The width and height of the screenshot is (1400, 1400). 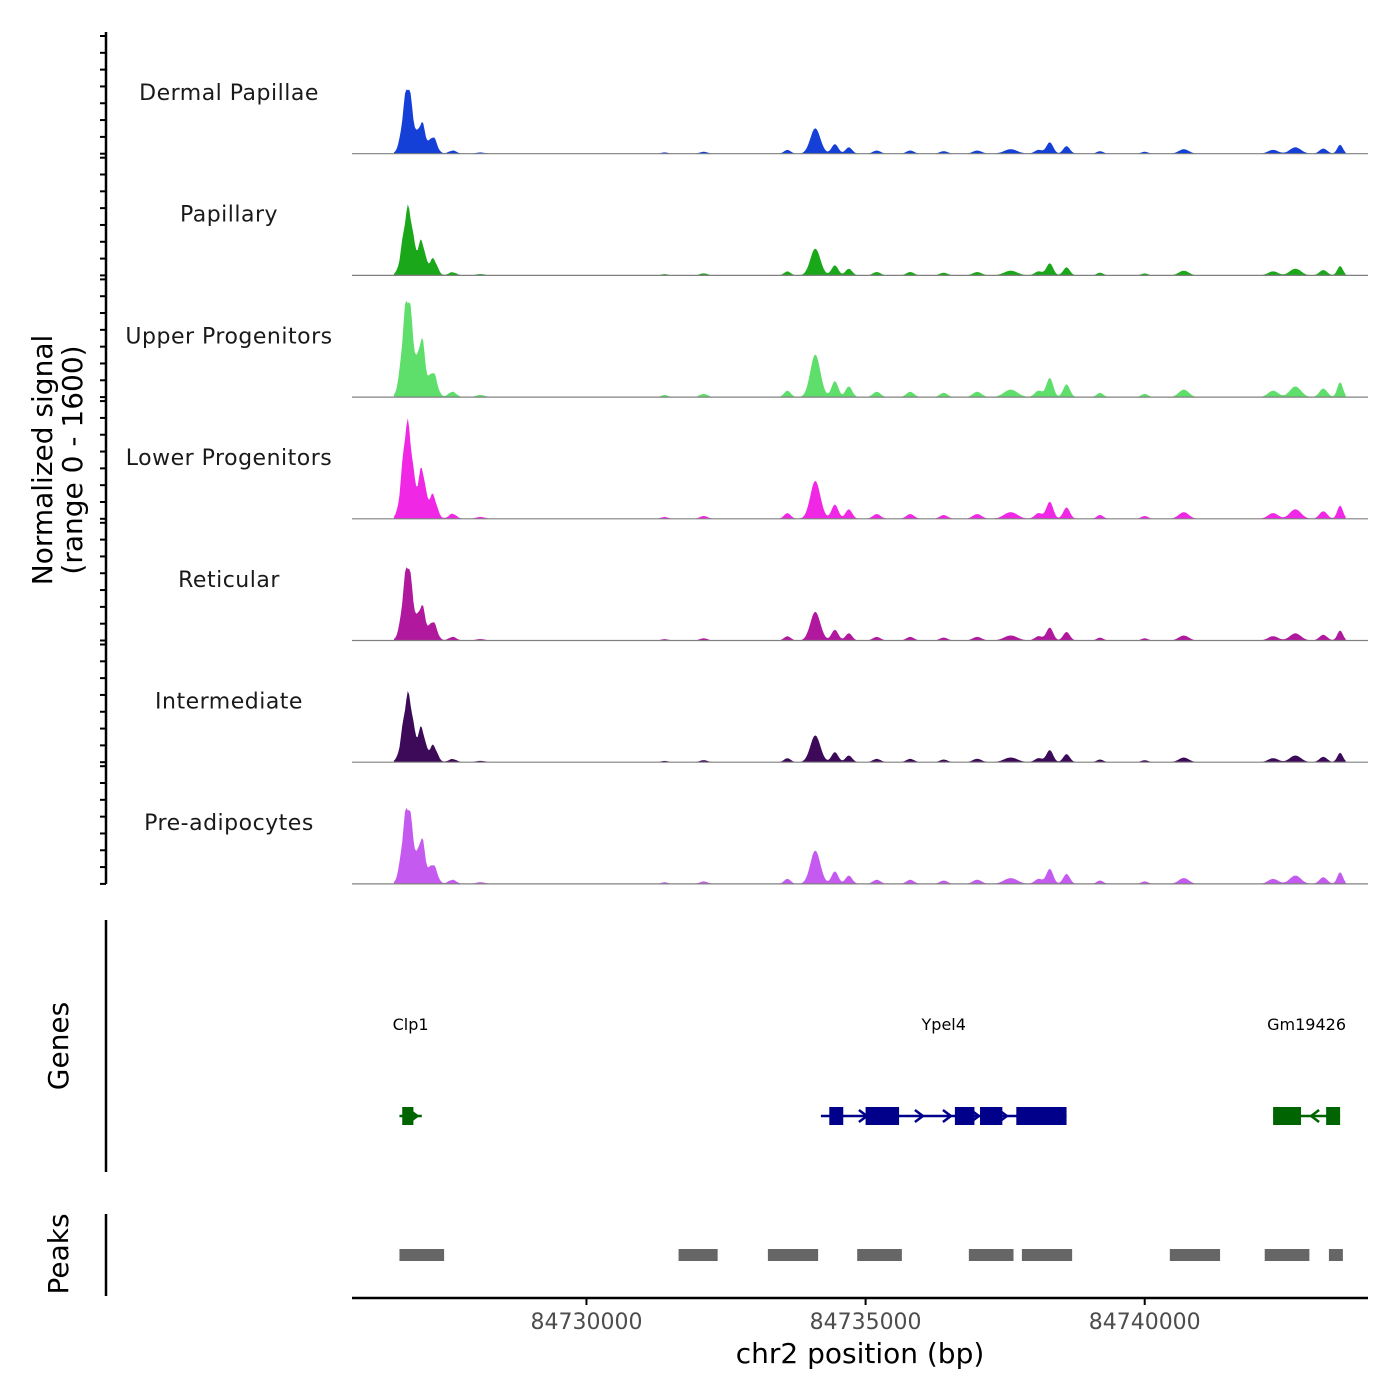 I want to click on signal-track: Upper Progenitors, so click(x=746, y=349).